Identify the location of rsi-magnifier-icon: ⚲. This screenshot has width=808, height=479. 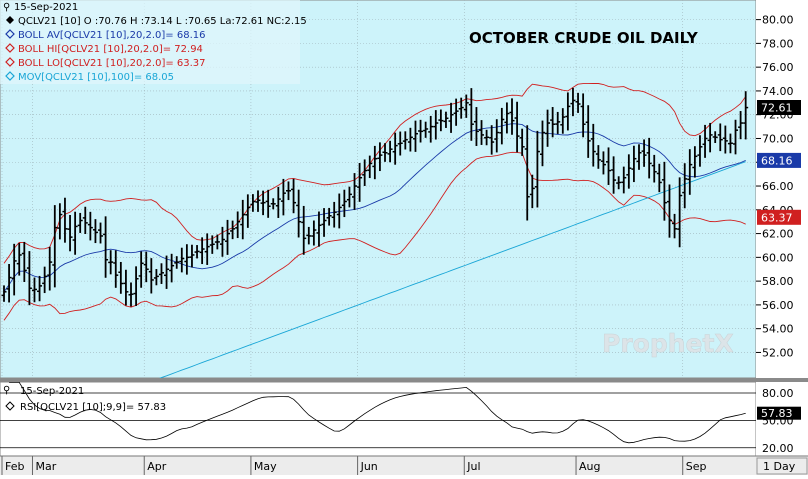
(6, 390).